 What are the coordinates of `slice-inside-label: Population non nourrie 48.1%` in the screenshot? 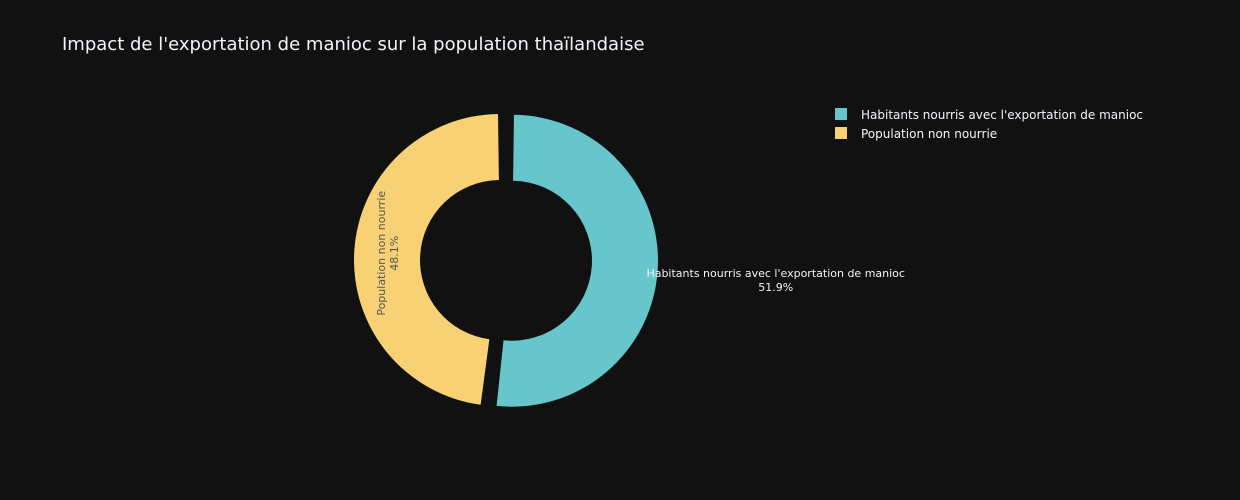 It's located at (388, 253).